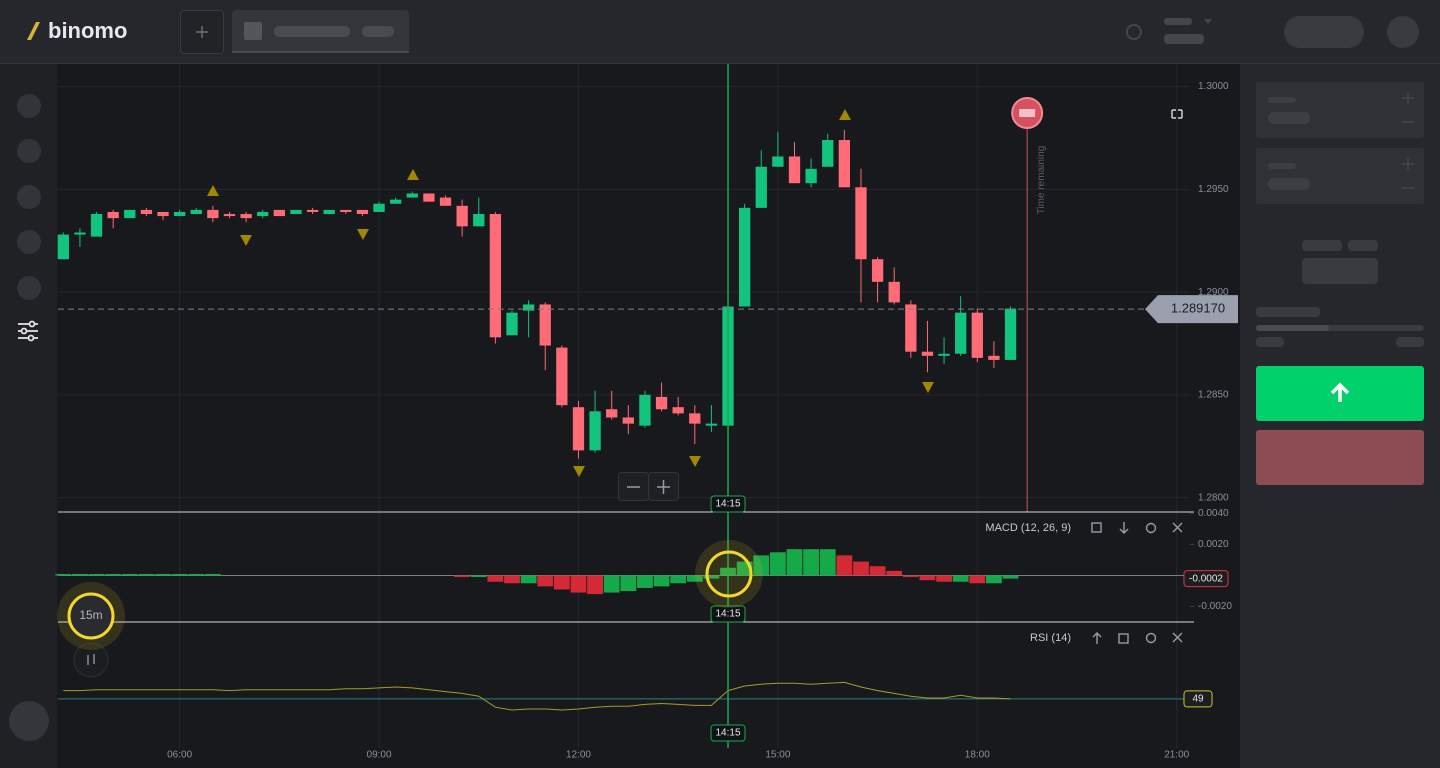 This screenshot has width=1440, height=768. Describe the element at coordinates (28, 331) in the screenshot. I see `settings-icon` at that location.